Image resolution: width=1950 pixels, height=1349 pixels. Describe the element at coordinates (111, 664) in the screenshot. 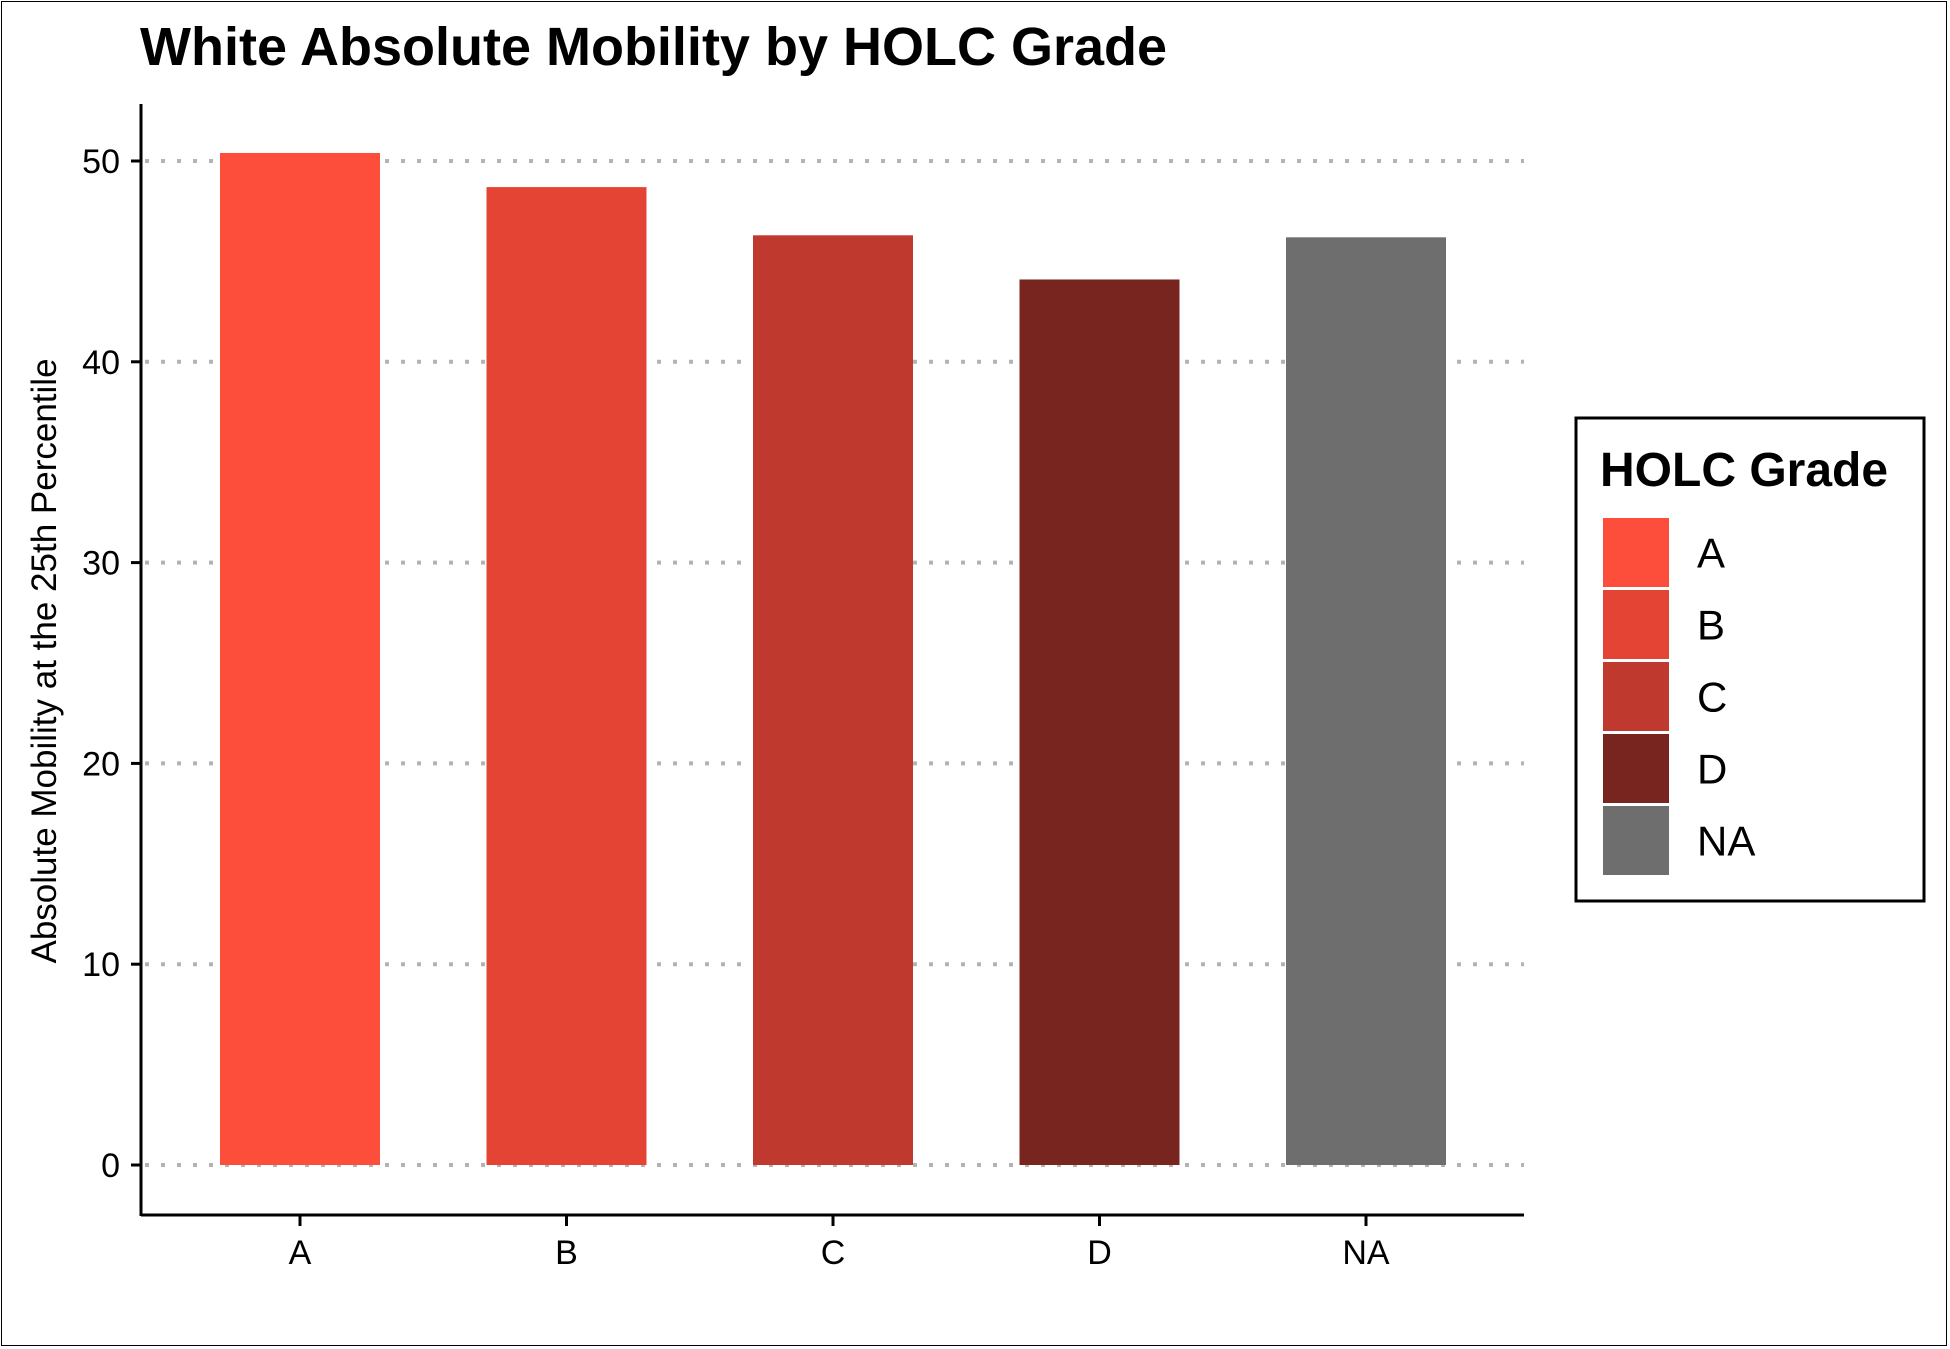

I see `y-ticks: 0 10 20 30 40 50` at that location.